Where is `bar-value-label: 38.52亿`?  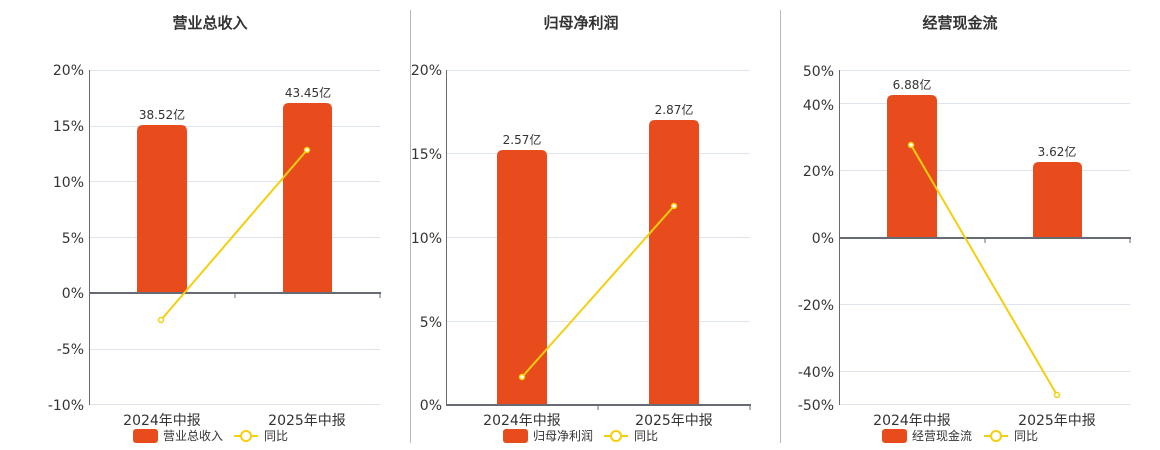 bar-value-label: 38.52亿 is located at coordinates (162, 114).